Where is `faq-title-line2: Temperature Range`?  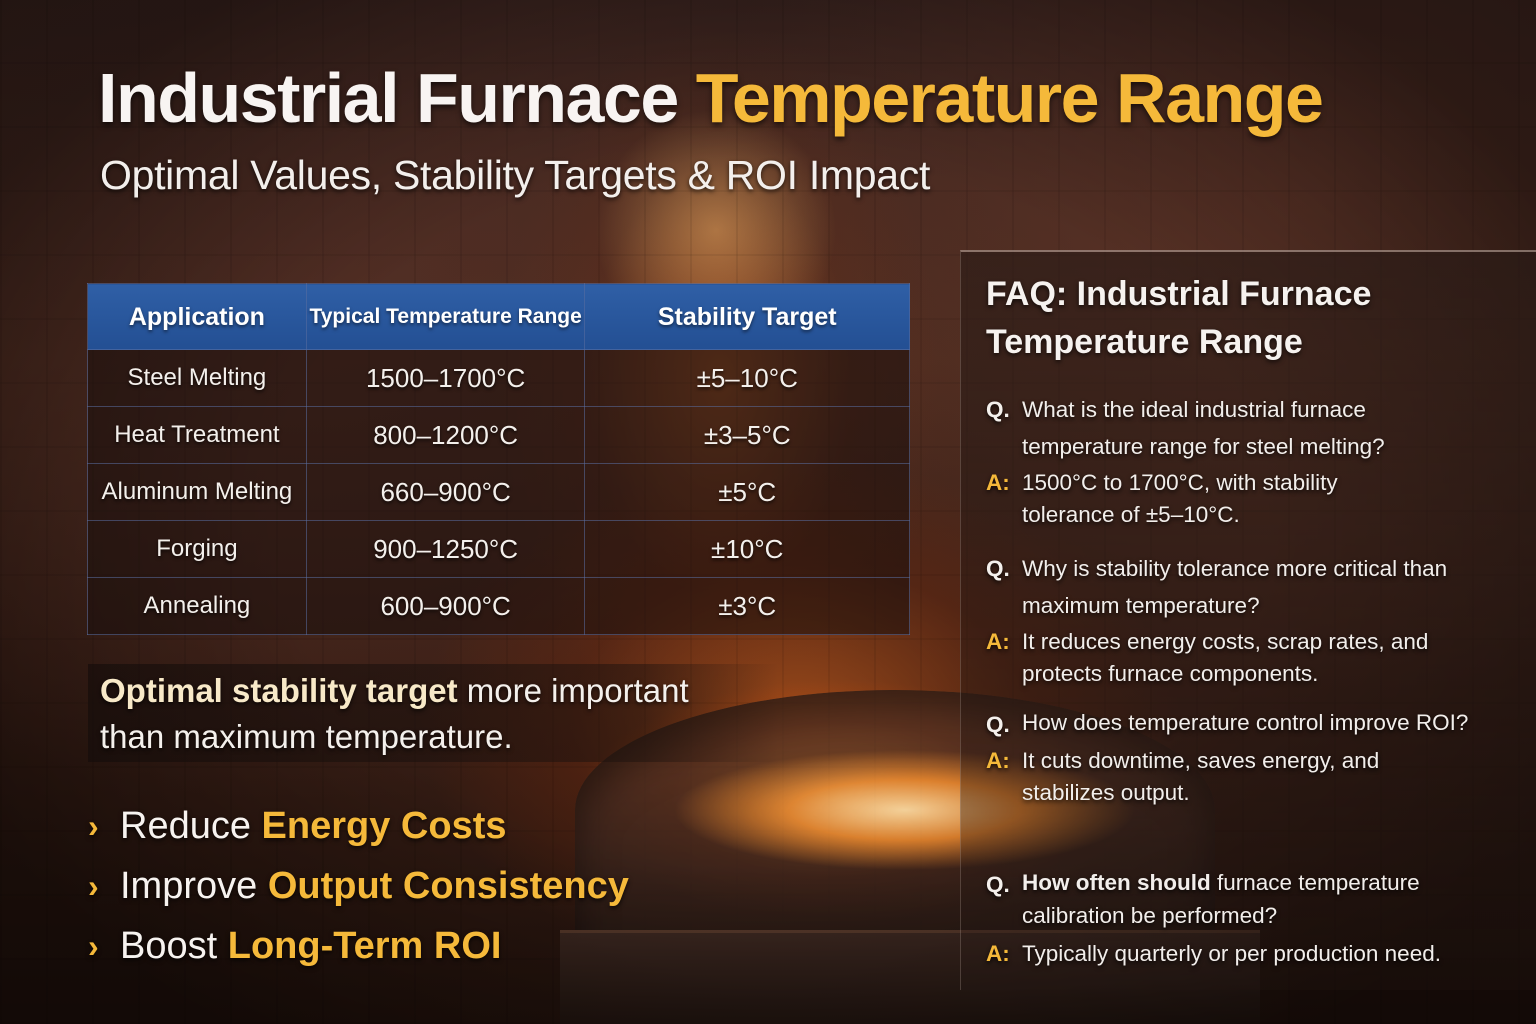 faq-title-line2: Temperature Range is located at coordinates (1144, 342).